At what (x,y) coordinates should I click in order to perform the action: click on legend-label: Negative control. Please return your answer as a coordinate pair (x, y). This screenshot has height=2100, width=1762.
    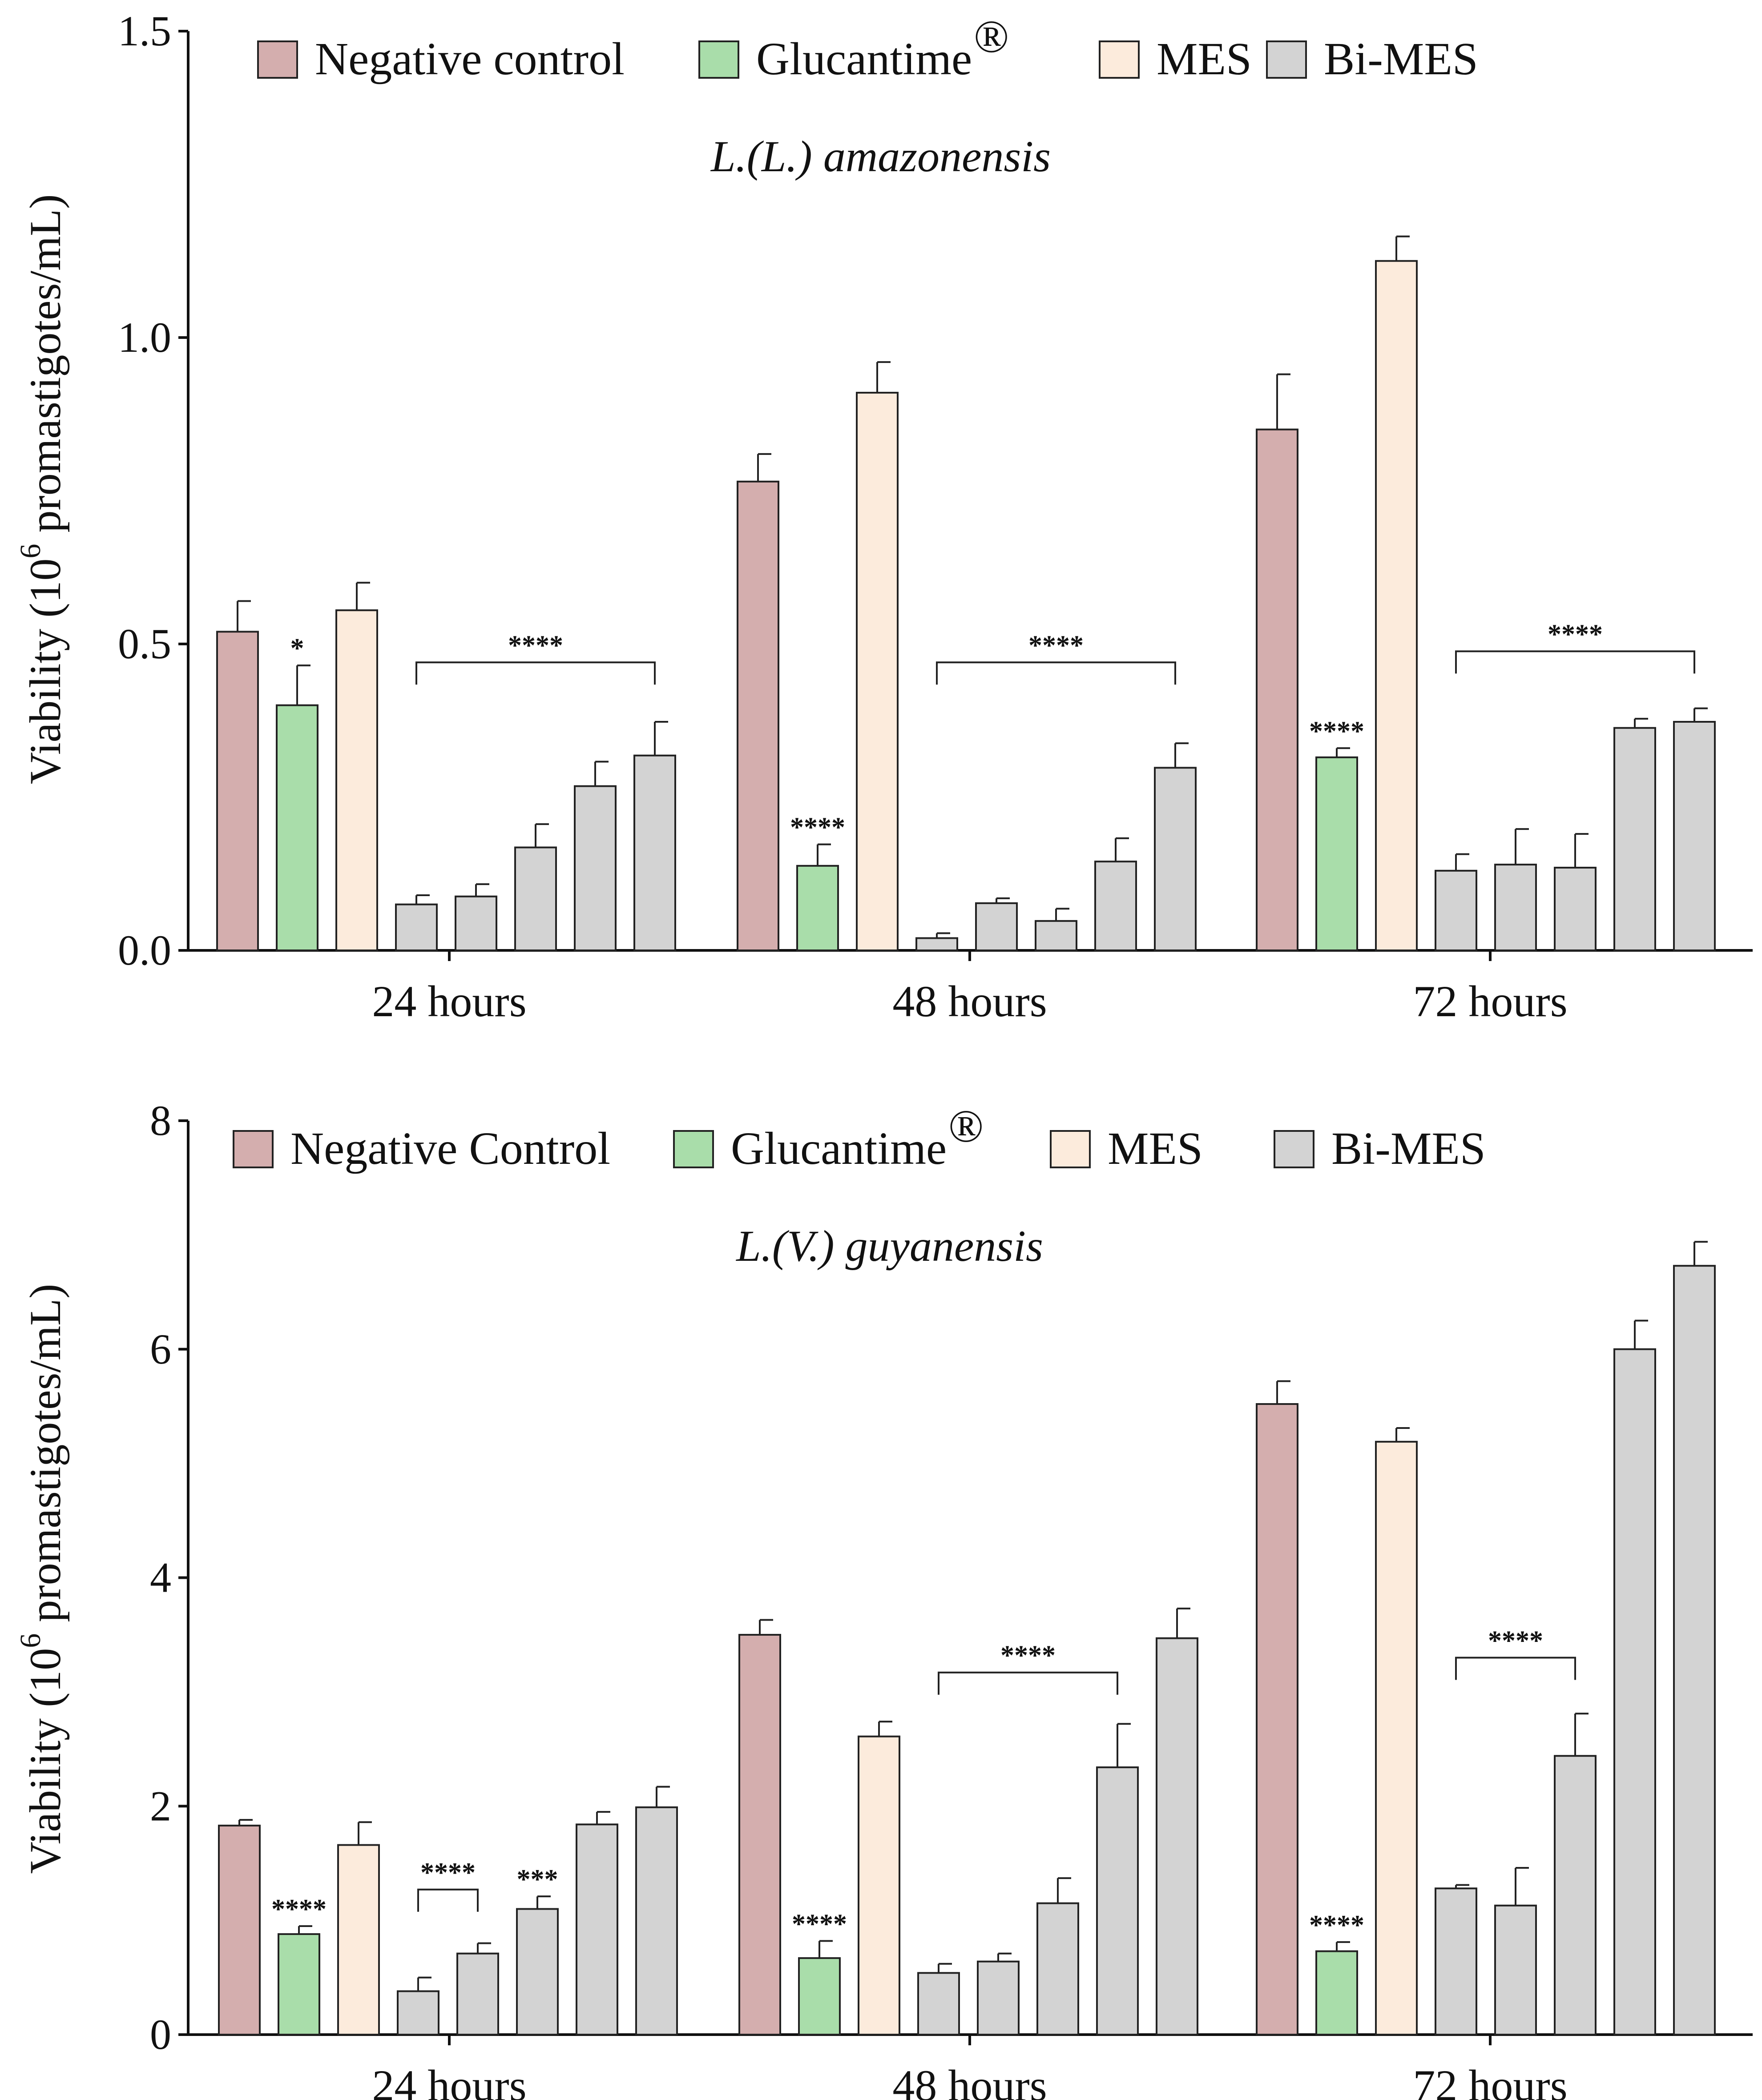
    Looking at the image, I should click on (470, 58).